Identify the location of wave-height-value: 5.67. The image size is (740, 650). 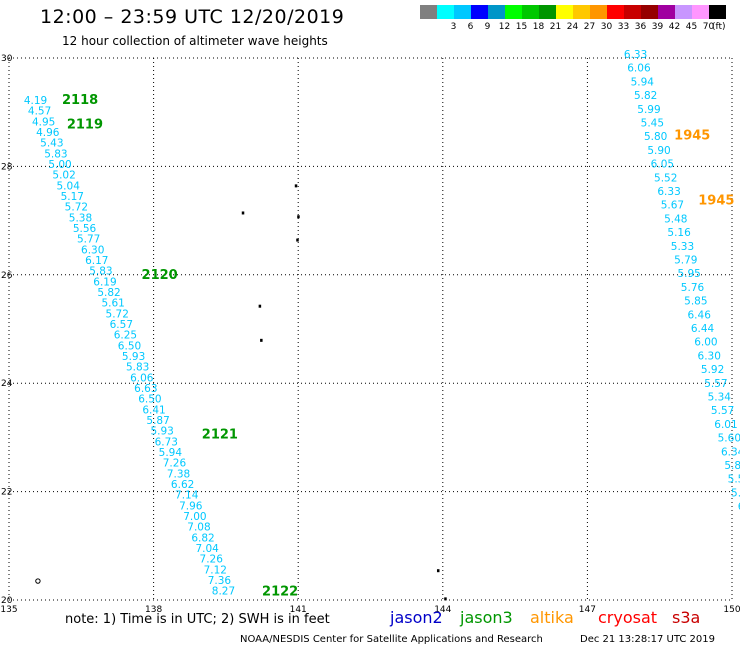
(672, 206).